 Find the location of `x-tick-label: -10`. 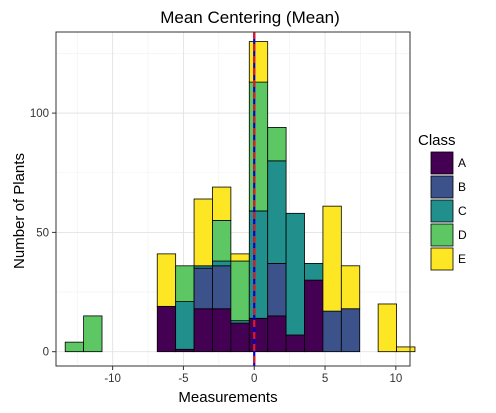

x-tick-label: -10 is located at coordinates (112, 379).